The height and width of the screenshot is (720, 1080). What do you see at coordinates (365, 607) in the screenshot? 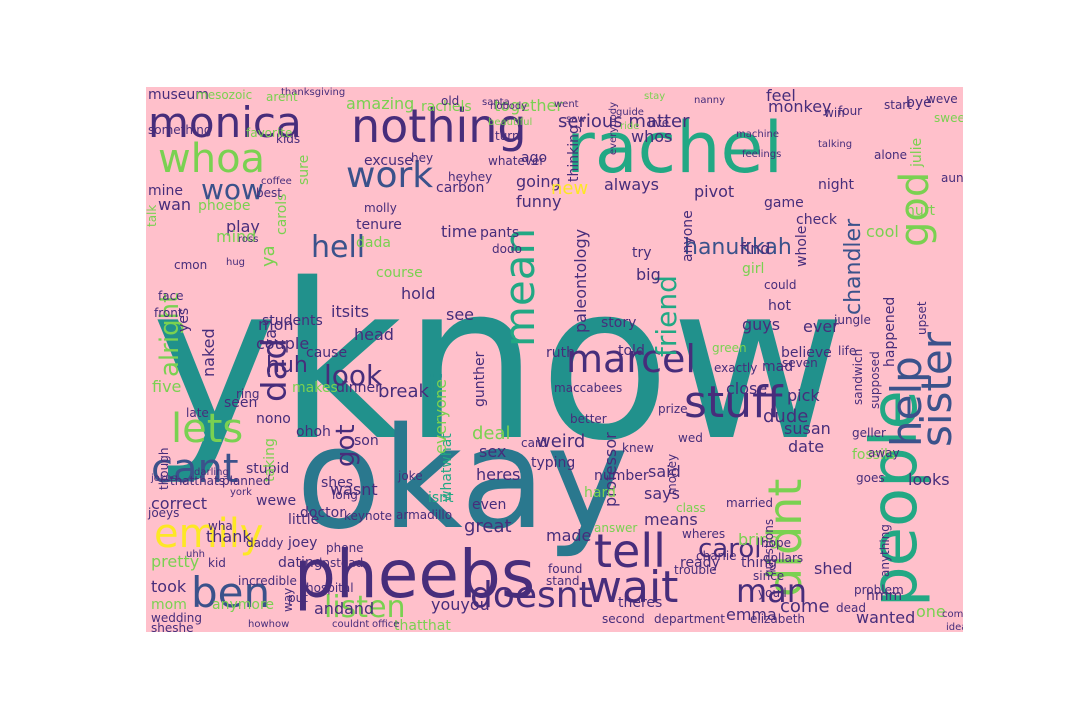
I see `word-listen: listen` at bounding box center [365, 607].